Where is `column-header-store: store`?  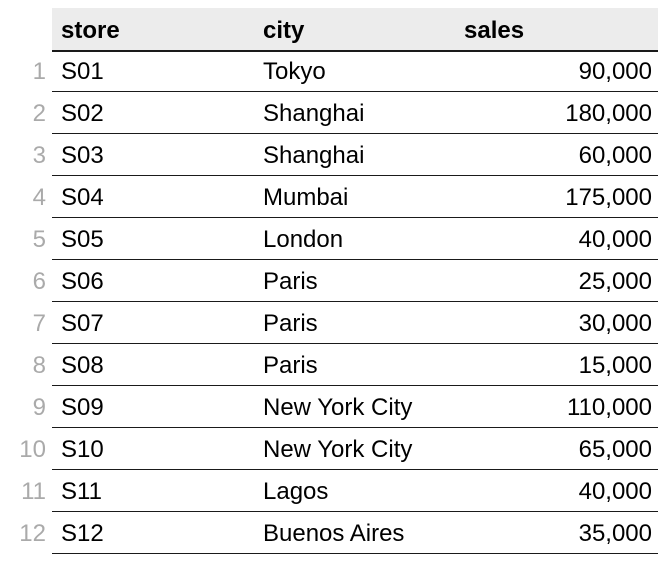 column-header-store: store is located at coordinates (90, 30).